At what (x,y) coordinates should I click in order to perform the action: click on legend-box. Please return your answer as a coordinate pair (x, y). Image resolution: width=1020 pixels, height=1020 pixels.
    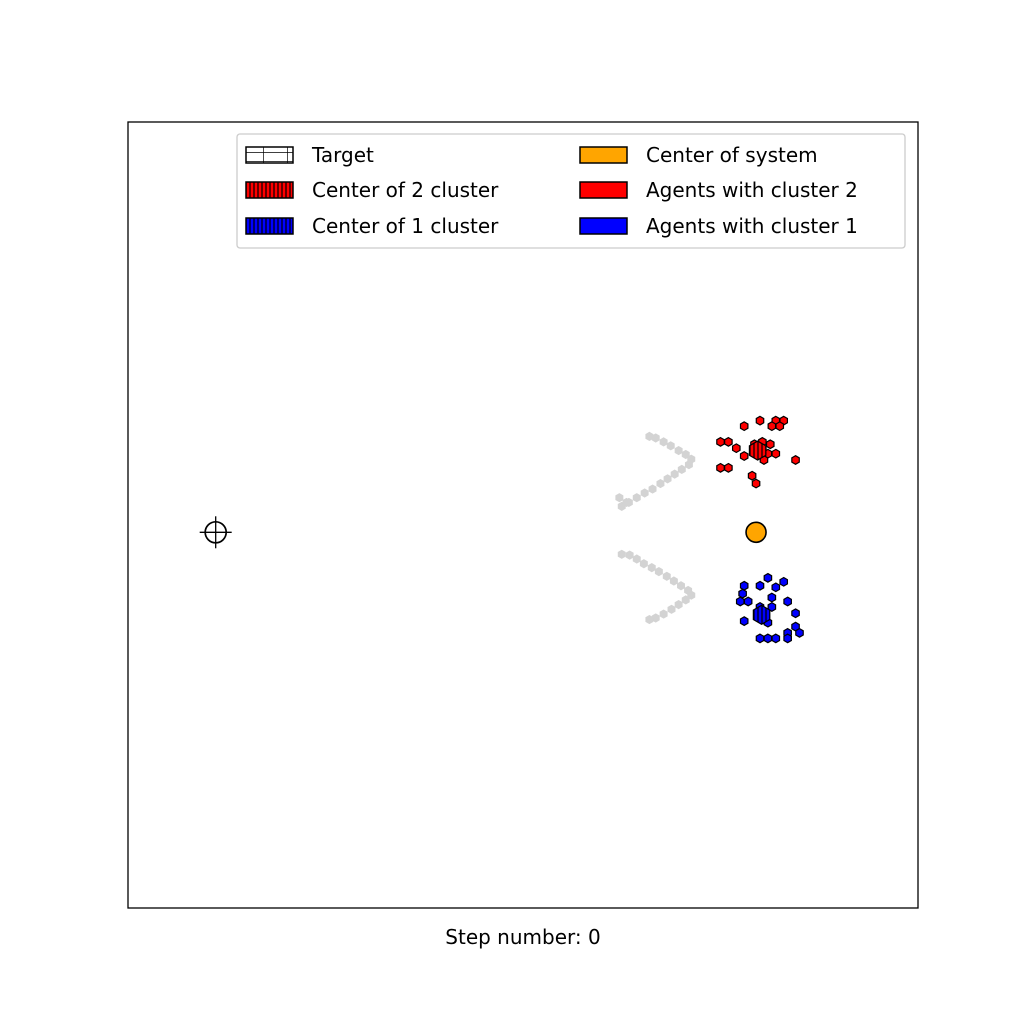
    Looking at the image, I should click on (571, 191).